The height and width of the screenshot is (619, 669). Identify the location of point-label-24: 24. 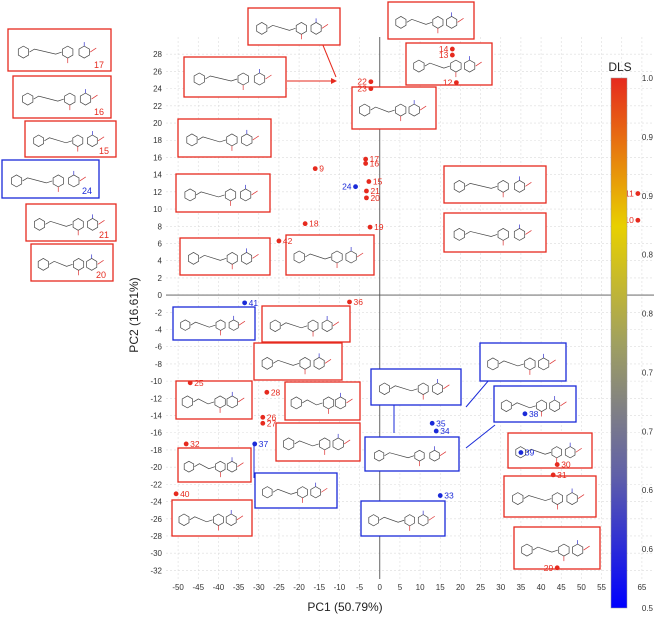
(347, 187).